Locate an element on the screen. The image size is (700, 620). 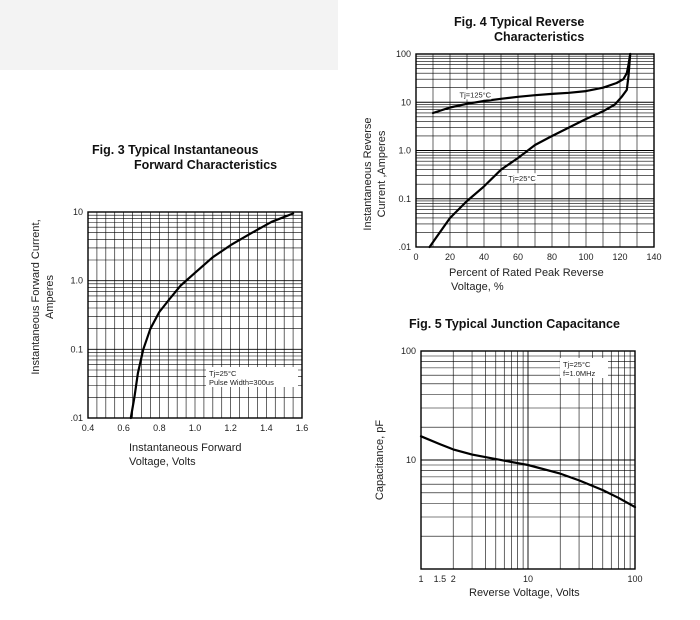
fig5-xlabel: Reverse Voltage, Volts is located at coordinates (524, 593).